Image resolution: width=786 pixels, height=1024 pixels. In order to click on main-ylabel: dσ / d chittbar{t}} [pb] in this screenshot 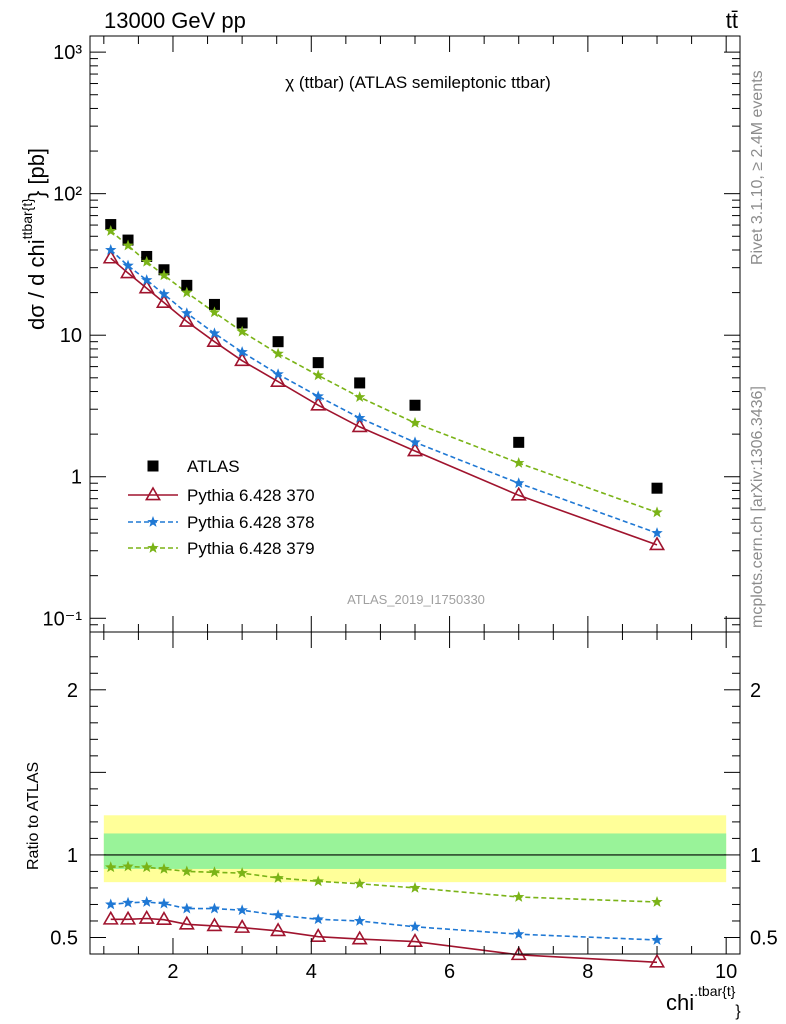, I will do `click(34, 239)`.